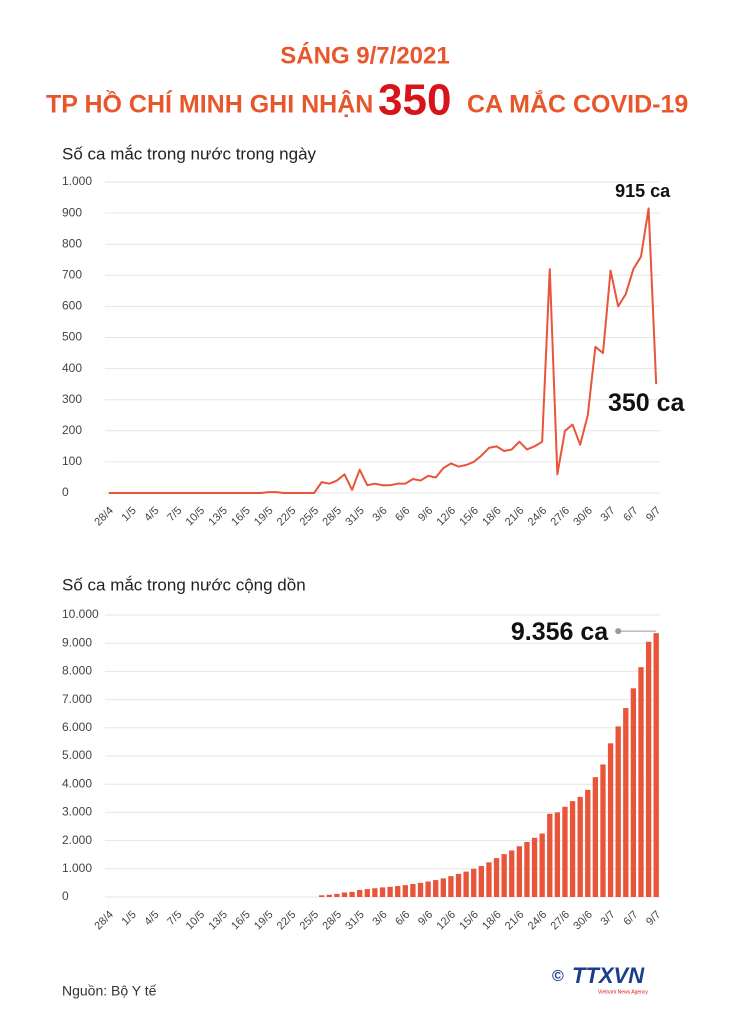 Image resolution: width=730 pixels, height=1018 pixels. I want to click on y-tick-label: 7.000, so click(77, 699).